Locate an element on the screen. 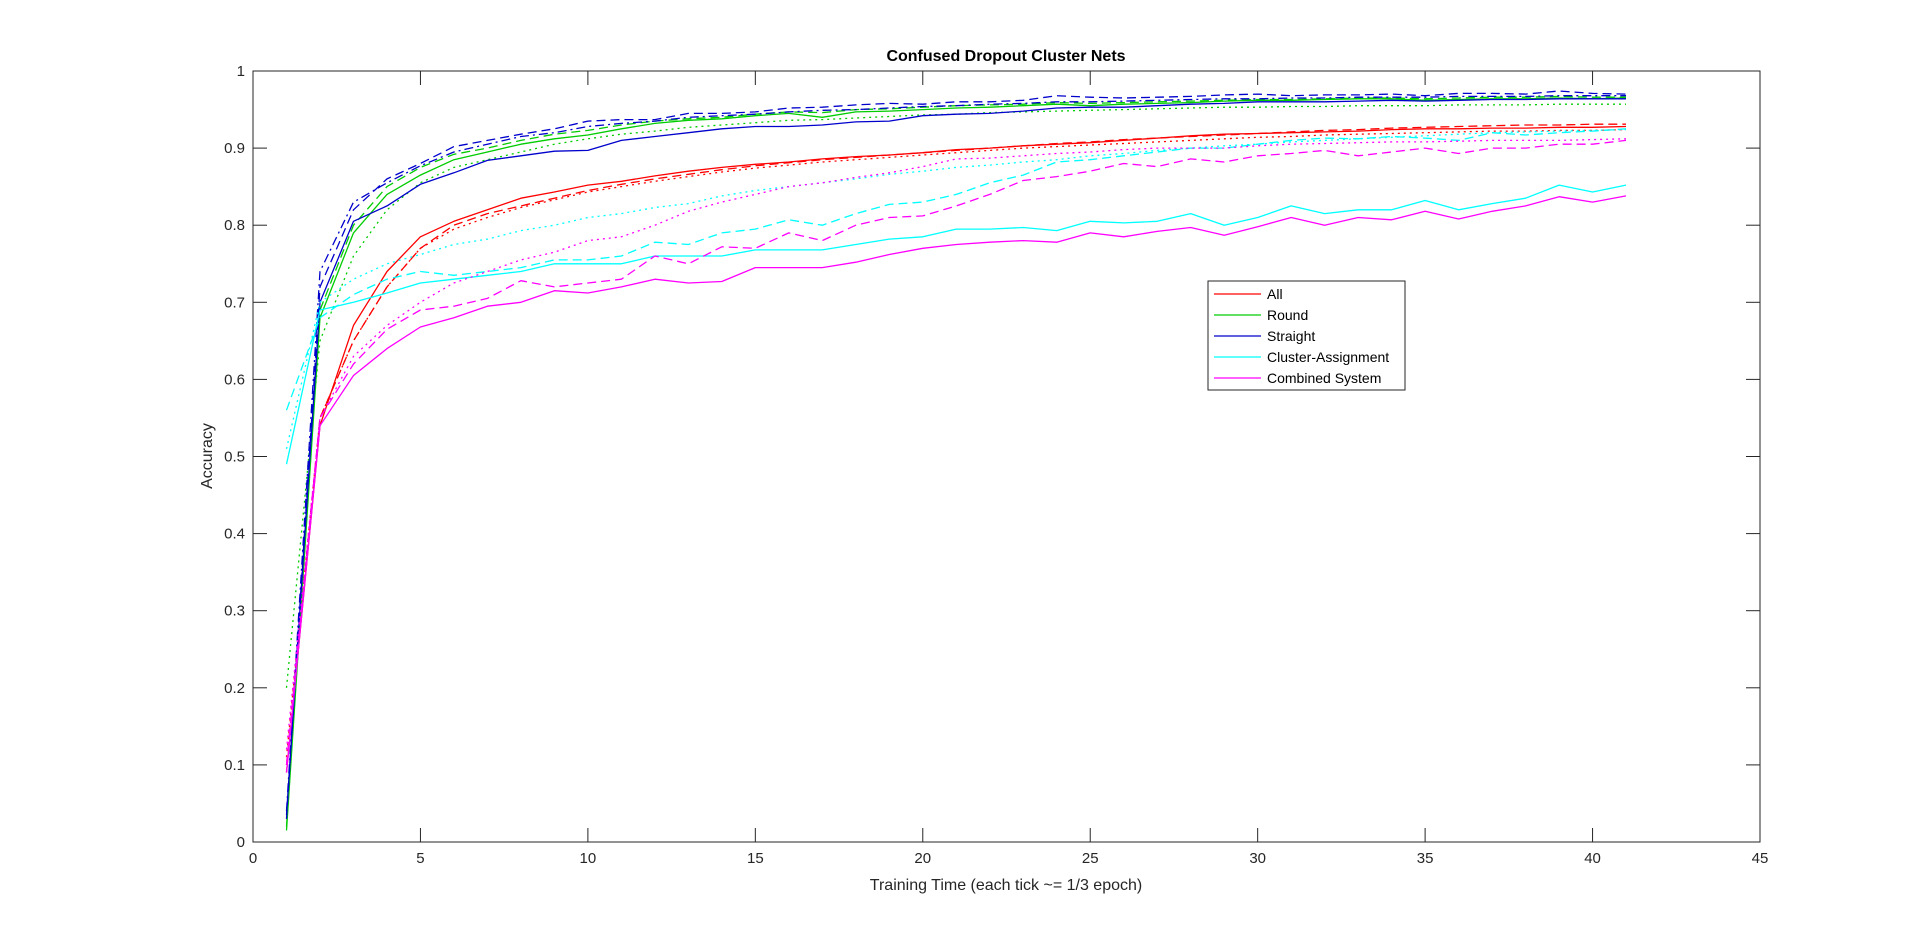  y-tick-label: 1 is located at coordinates (241, 71).